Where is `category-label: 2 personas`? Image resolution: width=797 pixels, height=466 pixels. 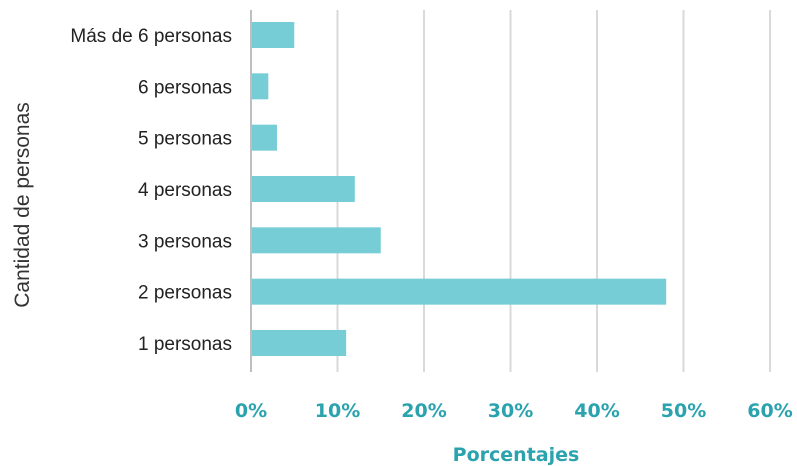
category-label: 2 personas is located at coordinates (185, 293).